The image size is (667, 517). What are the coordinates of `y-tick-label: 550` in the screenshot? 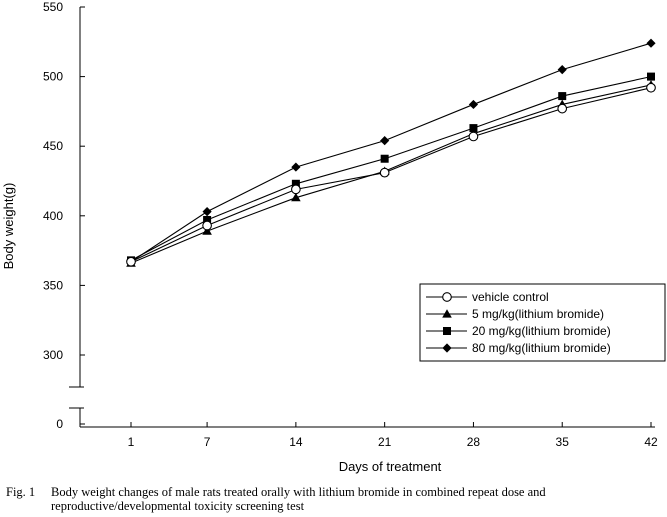 It's located at (53, 7).